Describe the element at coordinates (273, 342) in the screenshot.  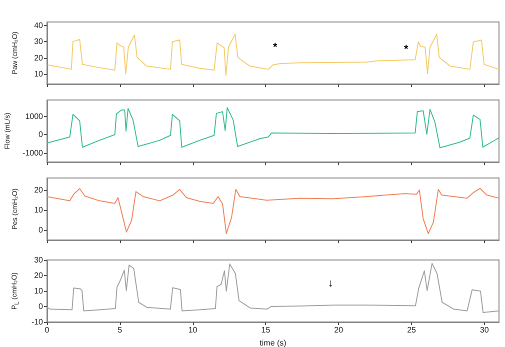
I see `x-axis-title: time (s)` at that location.